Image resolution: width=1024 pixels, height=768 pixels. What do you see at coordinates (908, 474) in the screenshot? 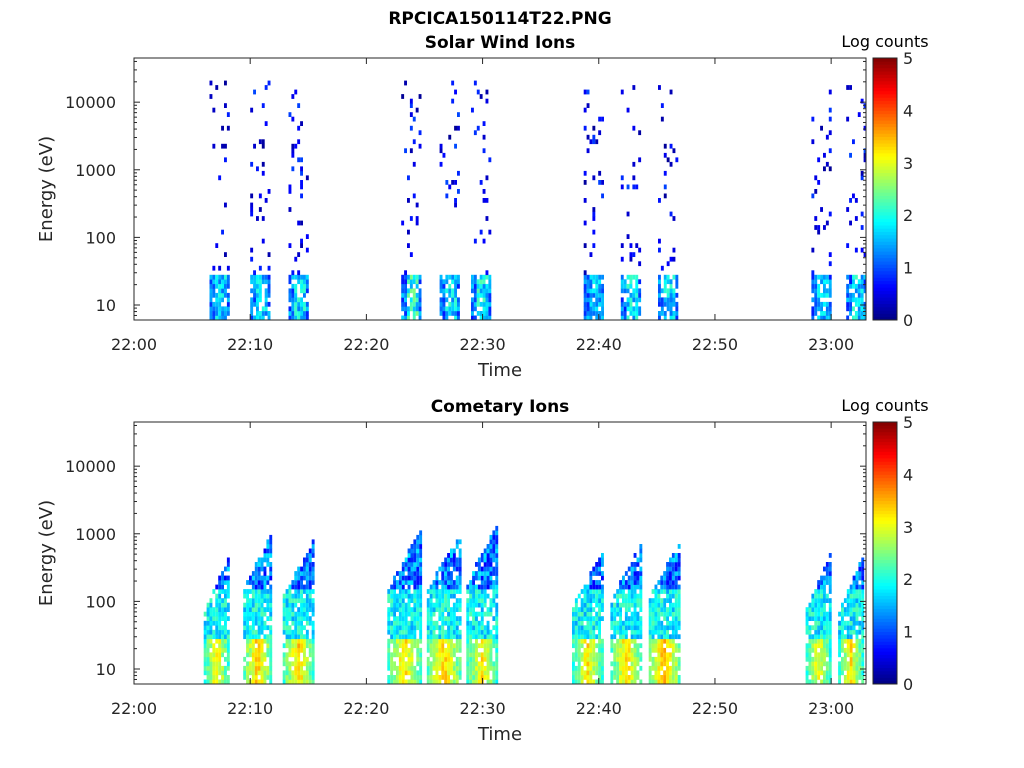
I see `colorbar-tick-label: 4` at bounding box center [908, 474].